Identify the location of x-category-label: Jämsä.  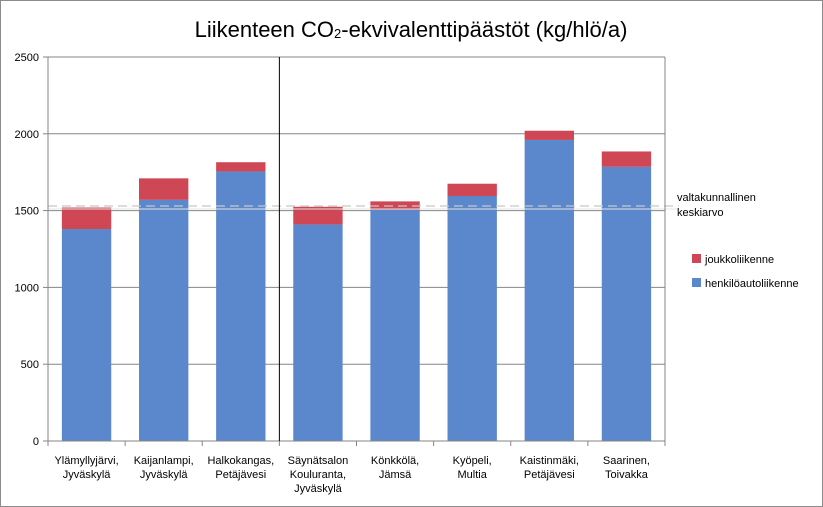
(395, 475).